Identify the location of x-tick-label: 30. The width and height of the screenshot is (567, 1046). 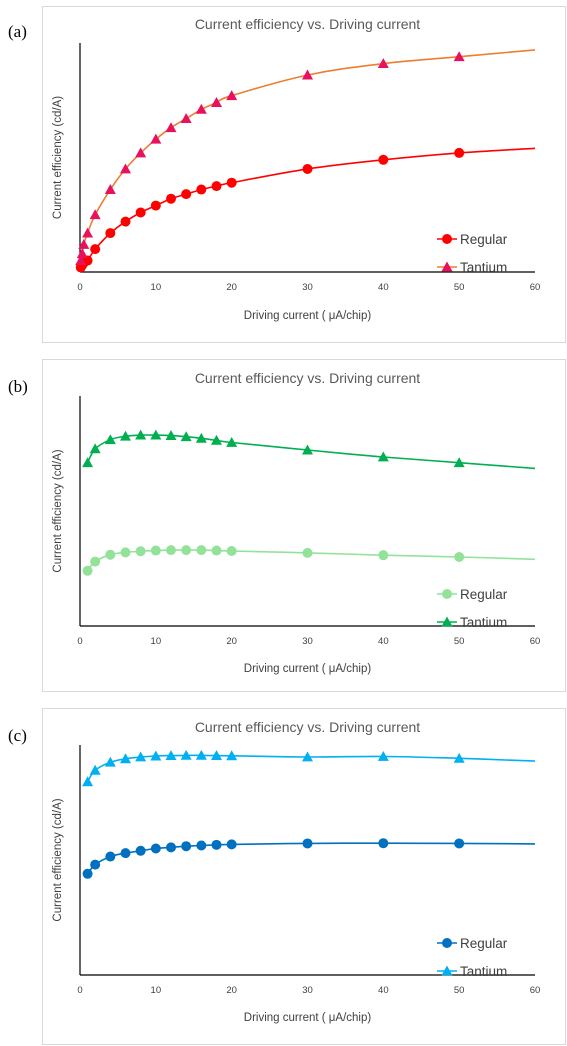
(307, 287).